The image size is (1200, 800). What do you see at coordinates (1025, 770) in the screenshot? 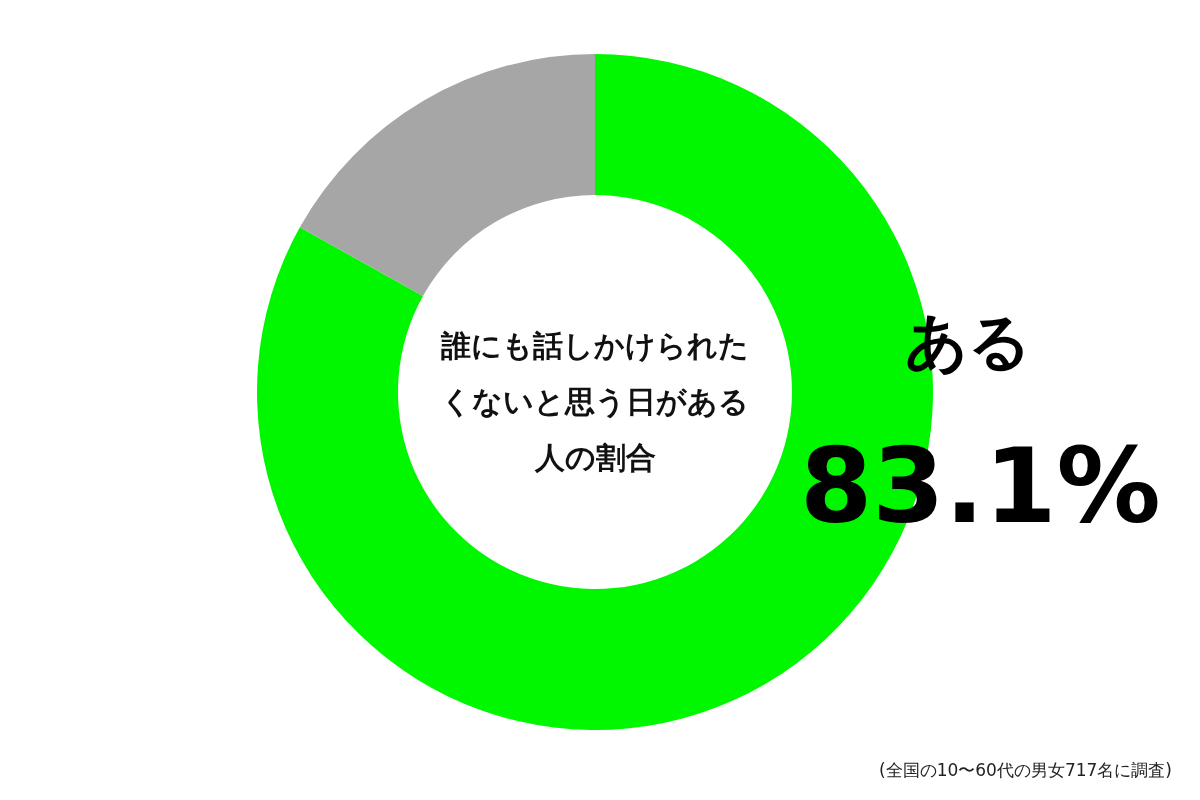
I see `text: (全国の10〜60代の男女717名に調査)` at bounding box center [1025, 770].